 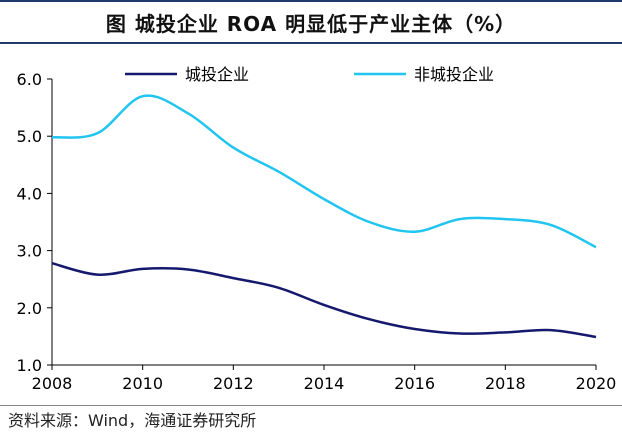 What do you see at coordinates (52, 383) in the screenshot?
I see `x-tick-label: 2008` at bounding box center [52, 383].